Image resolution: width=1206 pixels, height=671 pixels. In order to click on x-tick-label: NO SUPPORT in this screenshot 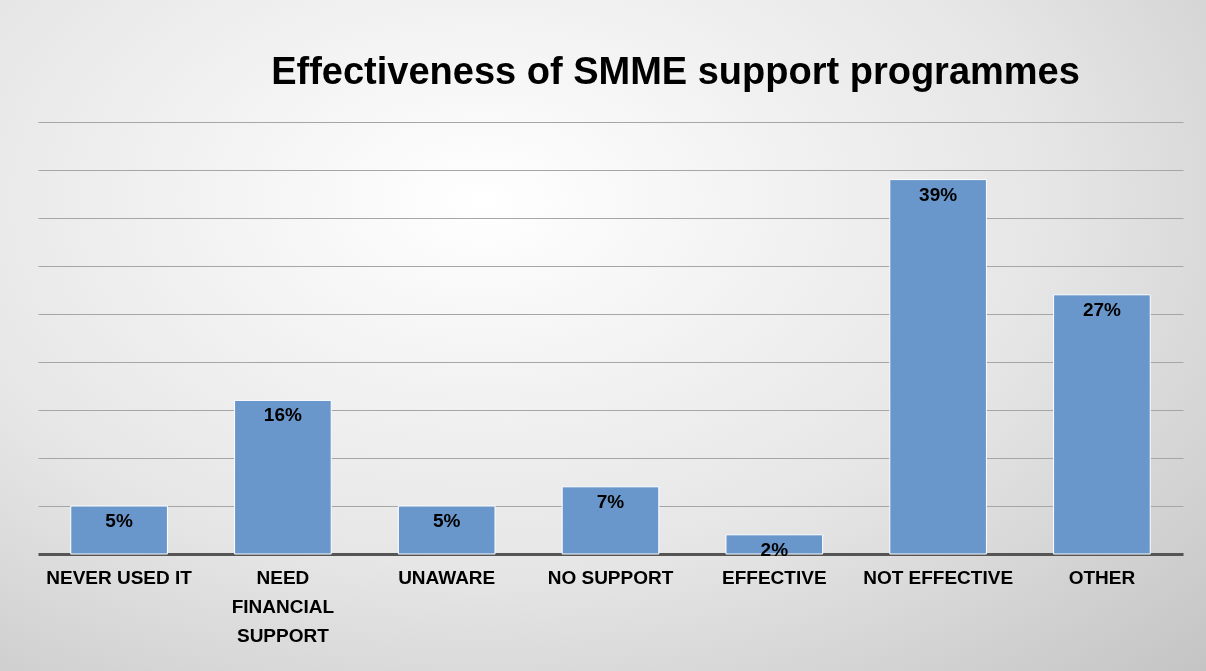, I will do `click(610, 577)`.